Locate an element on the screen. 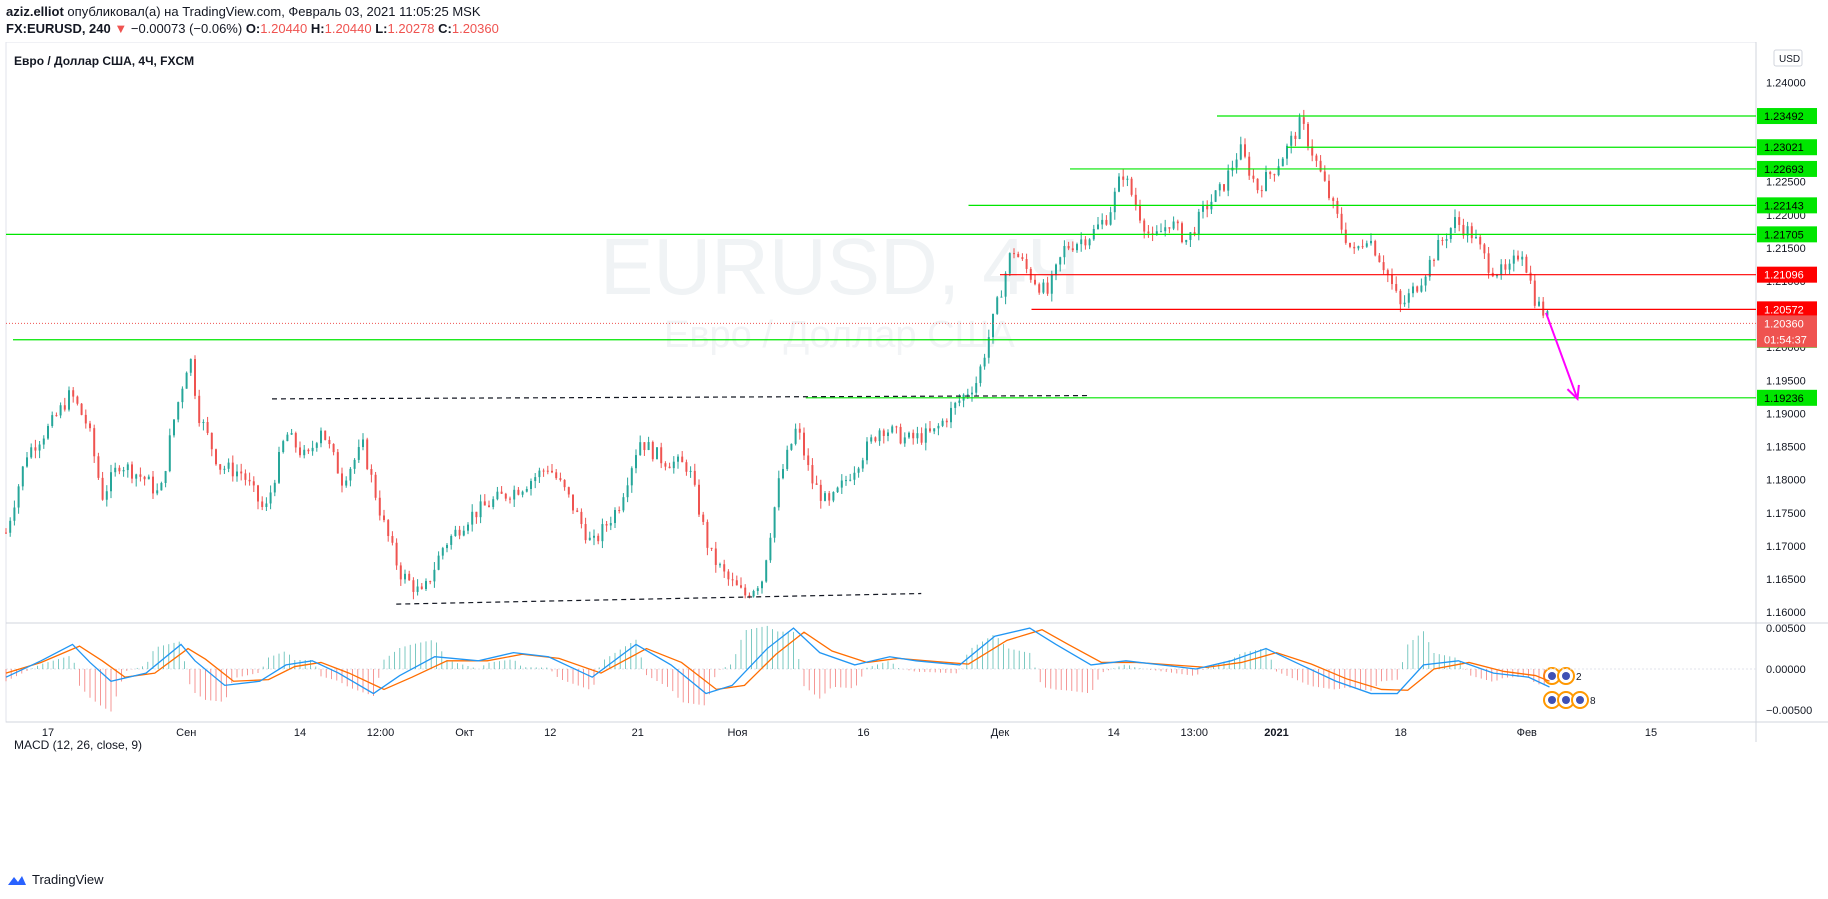 The image size is (1828, 899). footer-brand: TradingView is located at coordinates (55, 879).